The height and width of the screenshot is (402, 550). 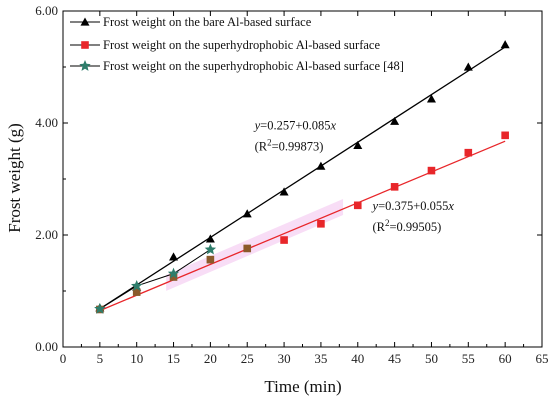 What do you see at coordinates (63, 358) in the screenshot?
I see `x-tick-label: 0` at bounding box center [63, 358].